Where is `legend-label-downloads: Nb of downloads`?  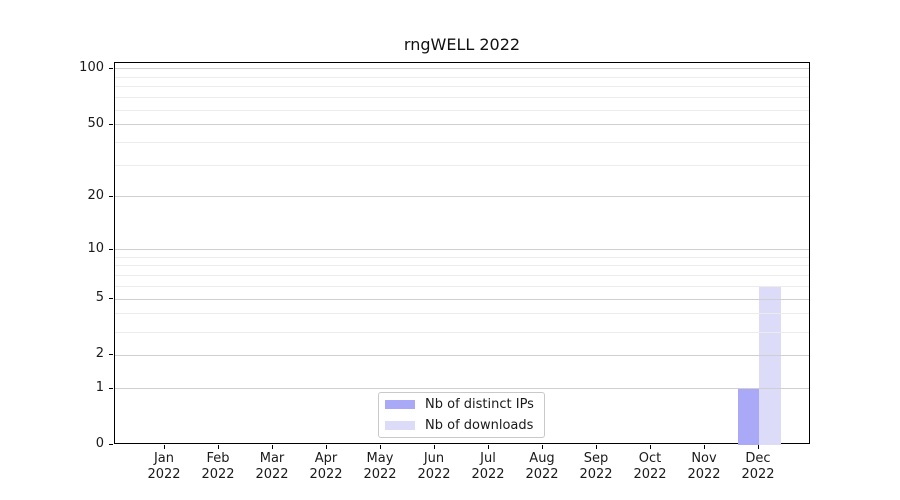 legend-label-downloads: Nb of downloads is located at coordinates (479, 425).